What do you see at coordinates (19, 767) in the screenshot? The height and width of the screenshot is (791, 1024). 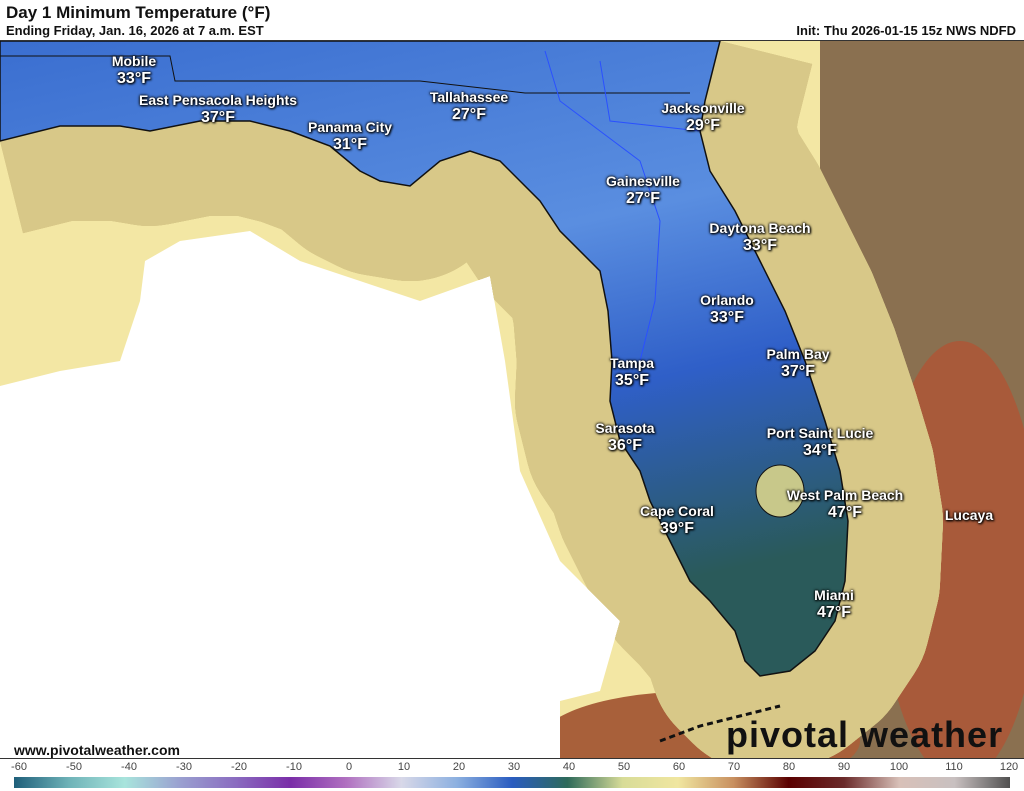 I see `colorbar-tick: -60` at bounding box center [19, 767].